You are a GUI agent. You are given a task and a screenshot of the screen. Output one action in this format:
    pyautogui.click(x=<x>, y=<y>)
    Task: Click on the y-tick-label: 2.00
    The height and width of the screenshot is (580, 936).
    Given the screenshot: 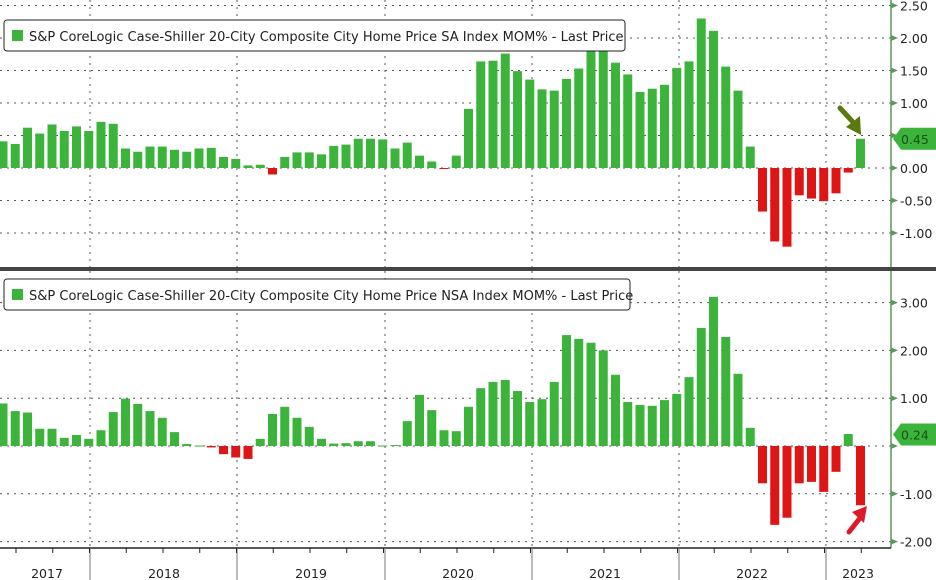 What is the action you would take?
    pyautogui.click(x=914, y=350)
    